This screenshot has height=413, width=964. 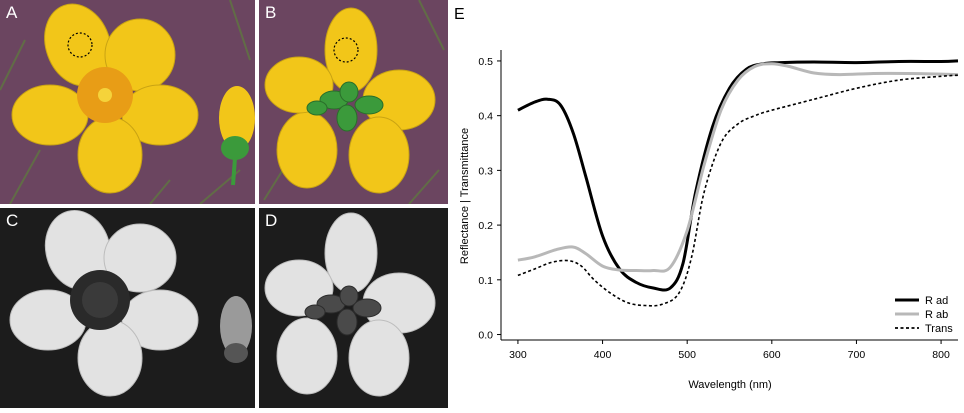 I want to click on x-tick-label: 300, so click(x=518, y=355).